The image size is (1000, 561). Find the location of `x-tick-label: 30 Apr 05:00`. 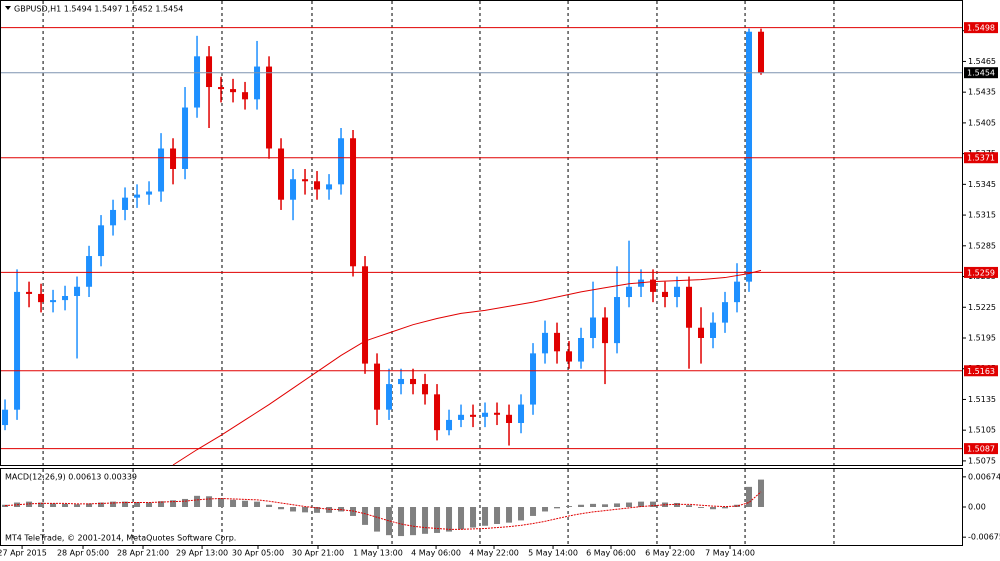

x-tick-label: 30 Apr 05:00 is located at coordinates (258, 553).